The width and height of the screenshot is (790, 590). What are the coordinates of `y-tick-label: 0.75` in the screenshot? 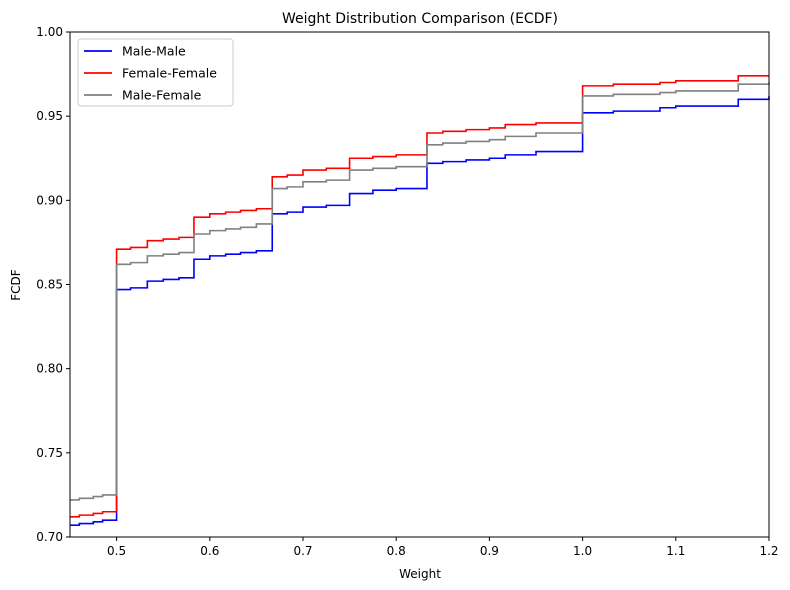 It's located at (49, 453).